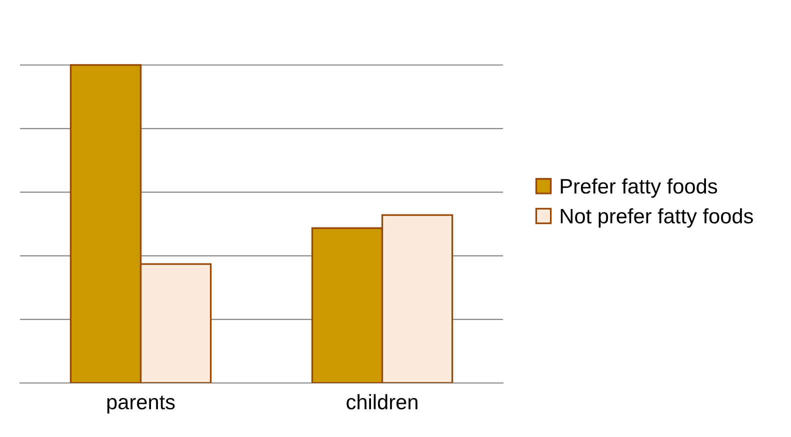 This screenshot has height=437, width=791. Describe the element at coordinates (141, 405) in the screenshot. I see `x-tick-label: parents` at that location.